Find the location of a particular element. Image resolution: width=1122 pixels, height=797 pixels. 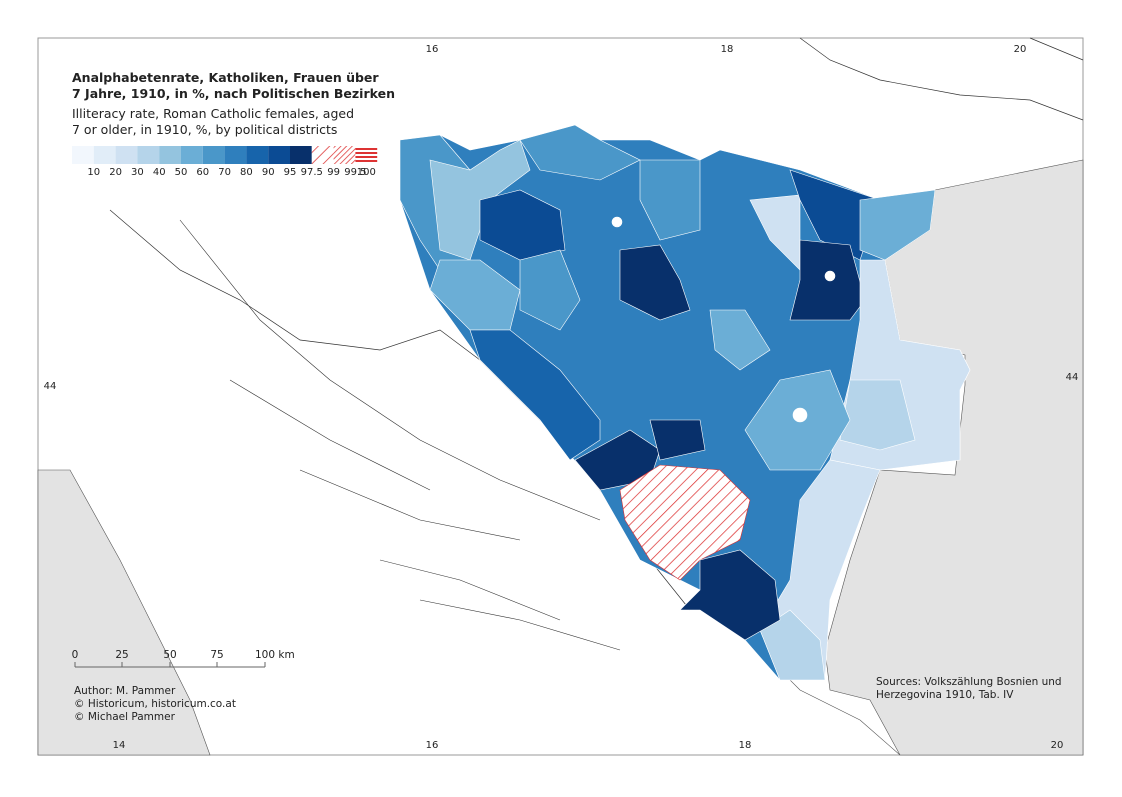

legend-label: 97.5 is located at coordinates (312, 172).